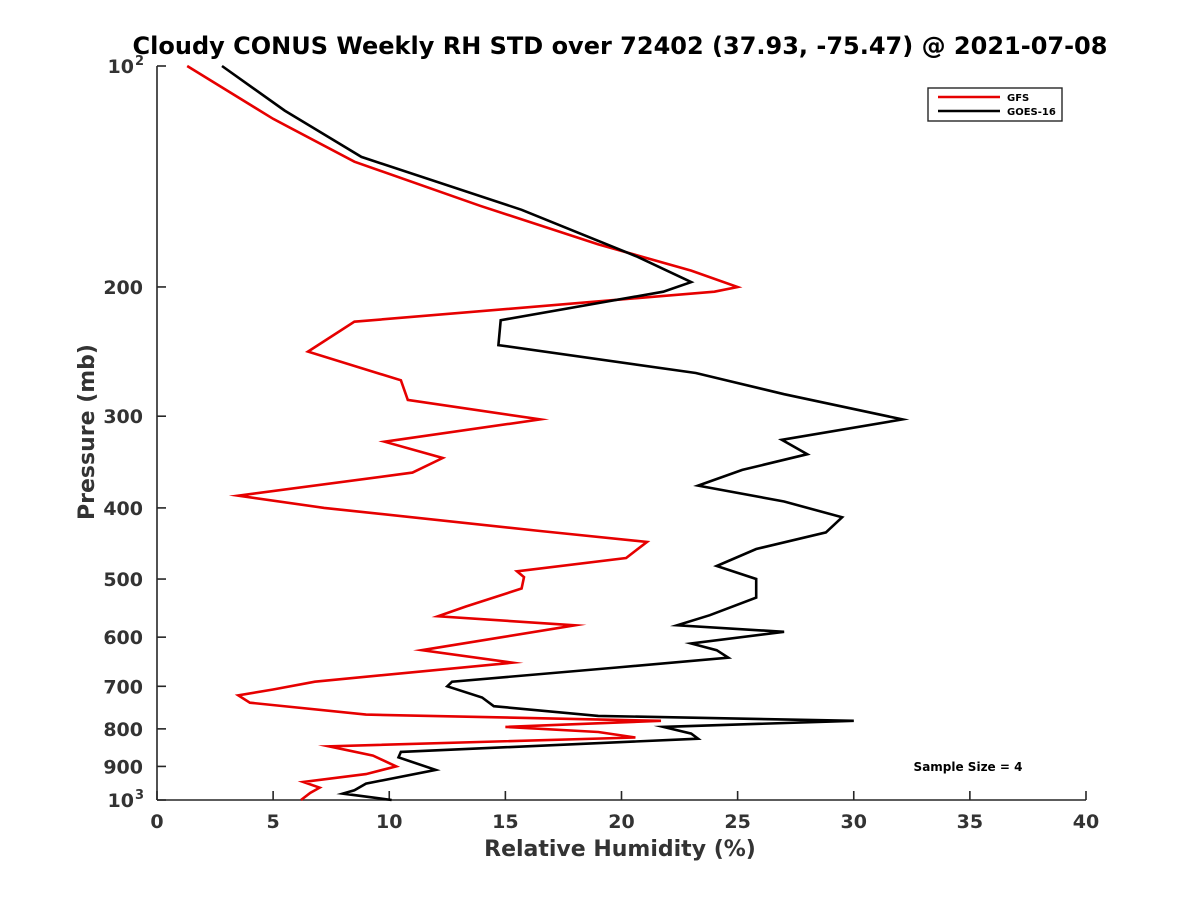  I want to click on y-tick-label: 800, so click(123, 730).